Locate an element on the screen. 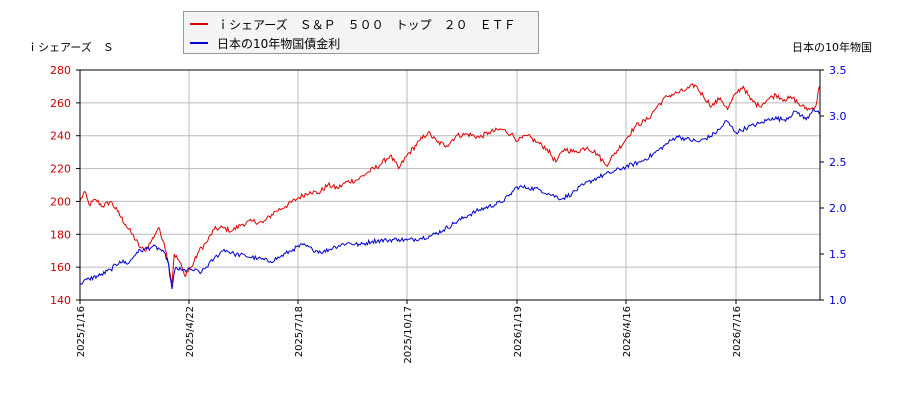 Image resolution: width=900 pixels, height=400 pixels. right-axis-title: 日本の10年物国 is located at coordinates (832, 47).